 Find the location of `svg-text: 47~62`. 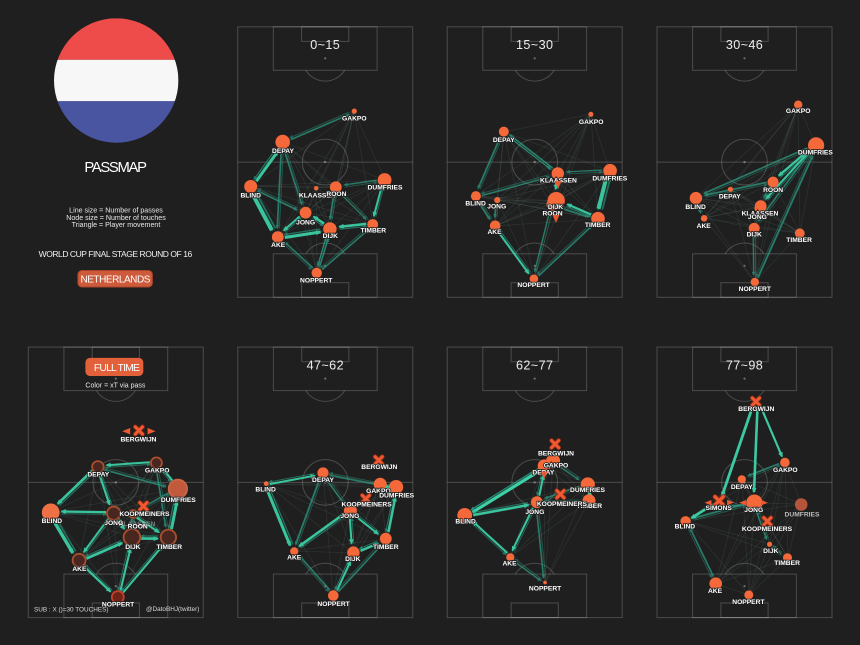

svg-text: 47~62 is located at coordinates (325, 365).